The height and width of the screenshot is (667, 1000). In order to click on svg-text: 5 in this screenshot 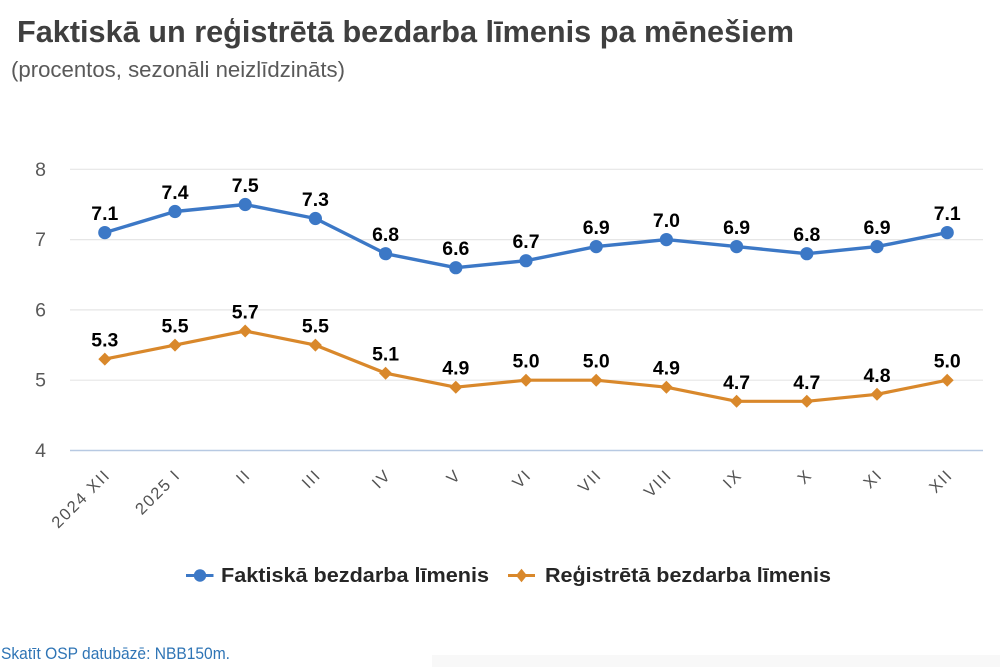, I will do `click(40, 381)`.